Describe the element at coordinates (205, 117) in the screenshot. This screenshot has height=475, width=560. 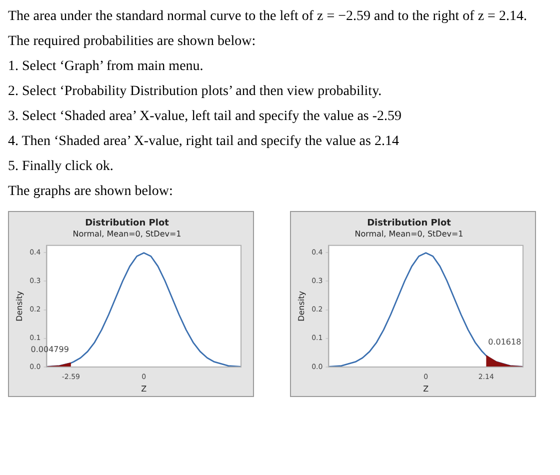
I see `text: 3. Select ‘Shaded area’ X-value, left tail and specify the value as -2.59` at that location.